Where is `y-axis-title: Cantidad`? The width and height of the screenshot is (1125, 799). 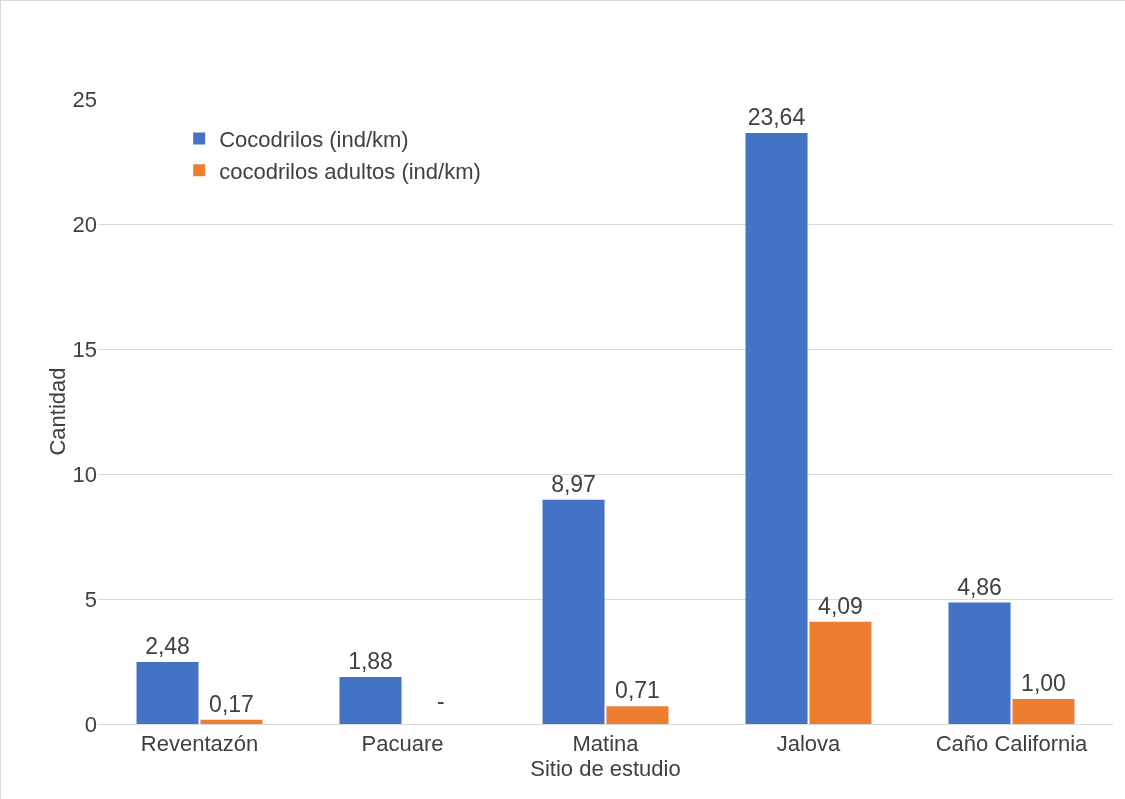
y-axis-title: Cantidad is located at coordinates (58, 411).